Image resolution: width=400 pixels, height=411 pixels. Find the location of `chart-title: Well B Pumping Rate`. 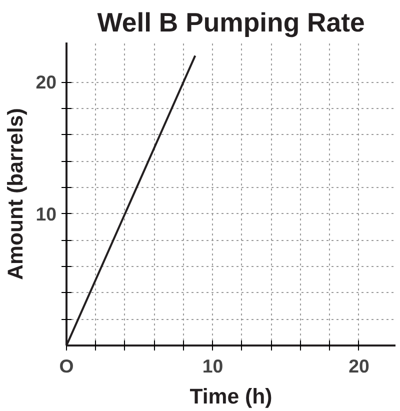

chart-title: Well B Pumping Rate is located at coordinates (231, 23).